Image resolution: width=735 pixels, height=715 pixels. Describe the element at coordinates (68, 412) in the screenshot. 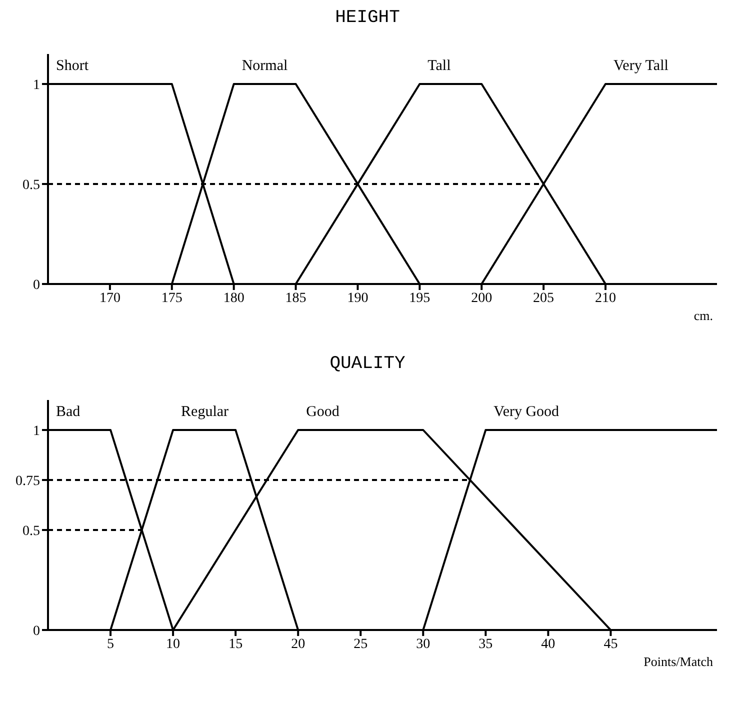

I see `series-label: Bad` at that location.